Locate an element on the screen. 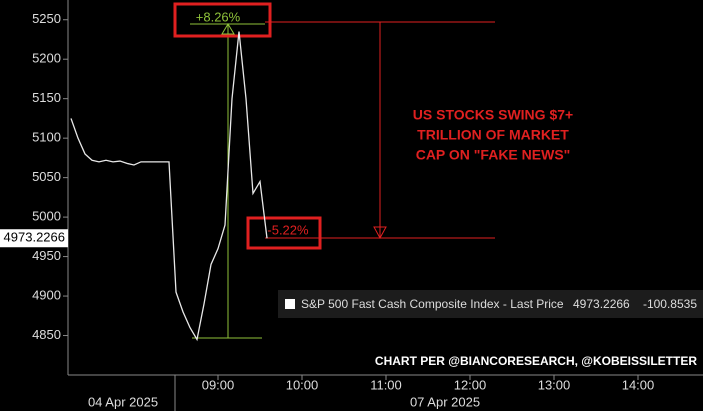  headline-line: TRILLION OF MARKET is located at coordinates (493, 135).